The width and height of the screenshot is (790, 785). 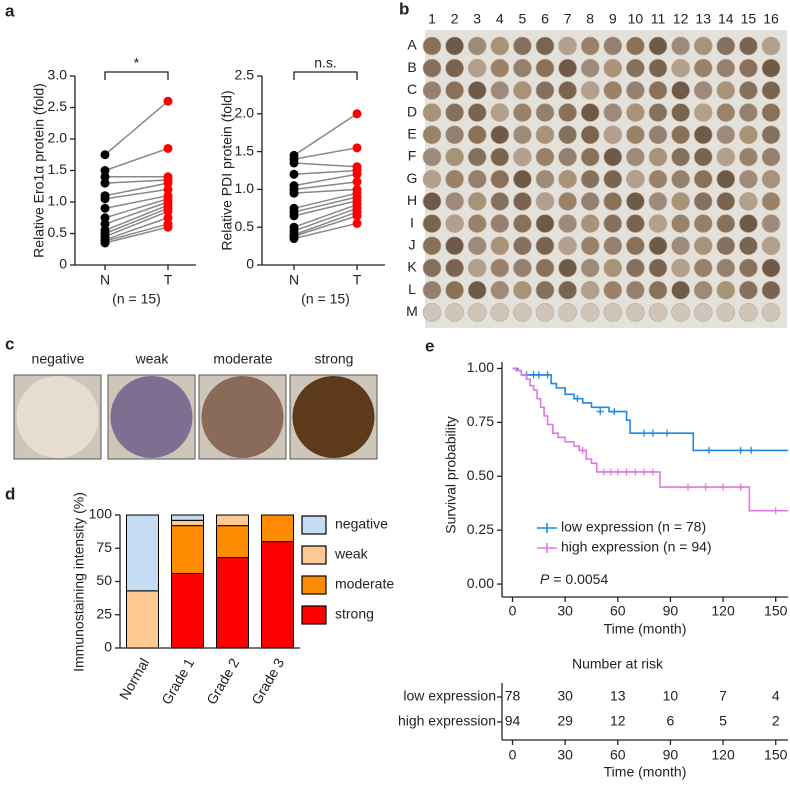 What do you see at coordinates (222, 681) in the screenshot?
I see `x-tick-label: Grade 2` at bounding box center [222, 681].